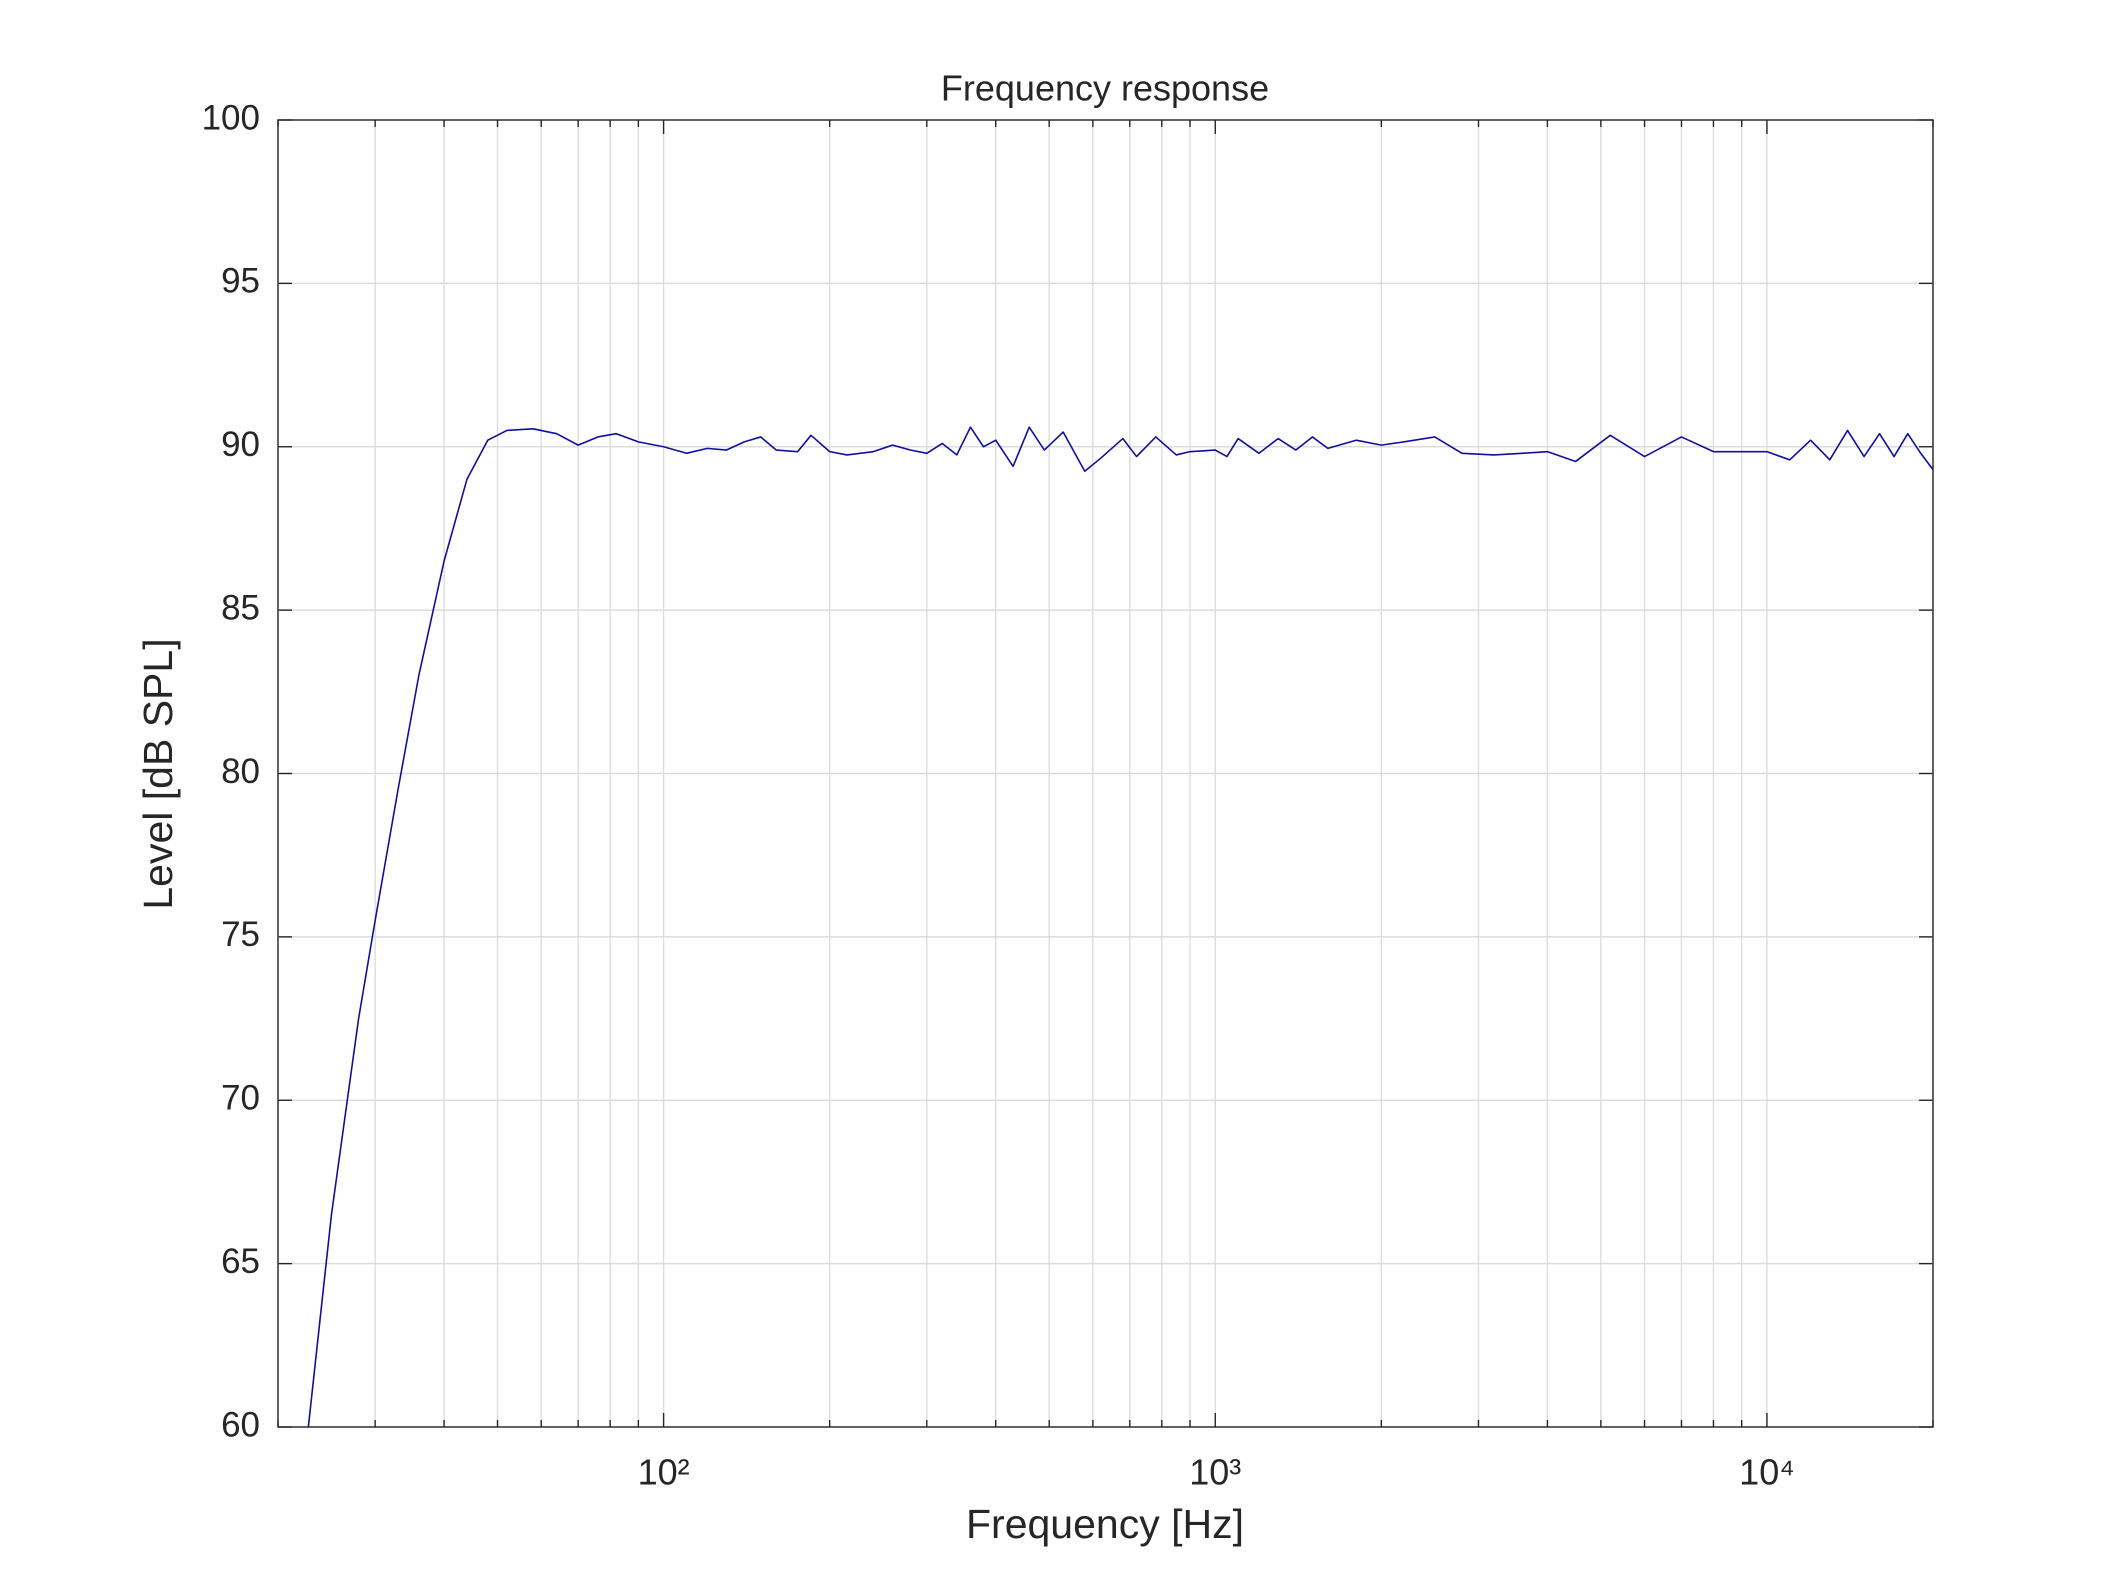 Image resolution: width=2106 pixels, height=1580 pixels. I want to click on y-tick-label: 95, so click(240, 281).